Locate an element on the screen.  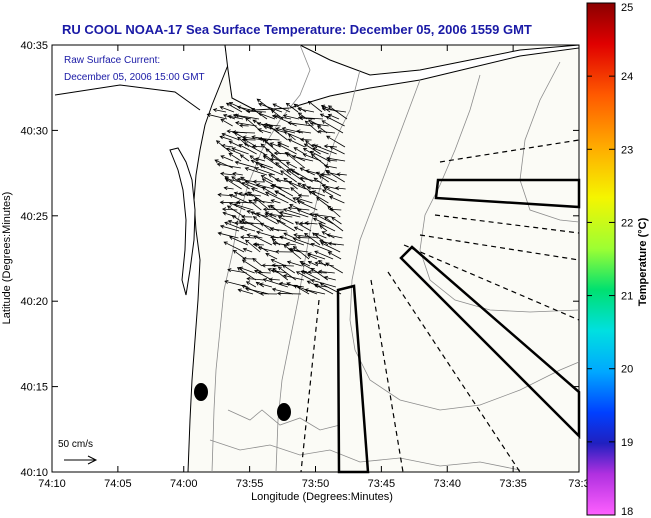
x-tick-label: 73:50 is located at coordinates (316, 484).